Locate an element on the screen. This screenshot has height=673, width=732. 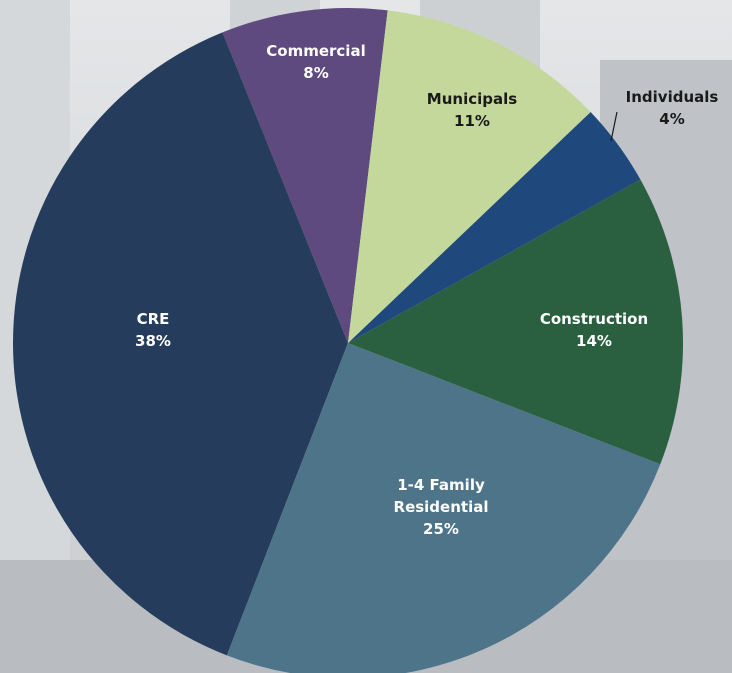
category-label: CRE is located at coordinates (153, 319).